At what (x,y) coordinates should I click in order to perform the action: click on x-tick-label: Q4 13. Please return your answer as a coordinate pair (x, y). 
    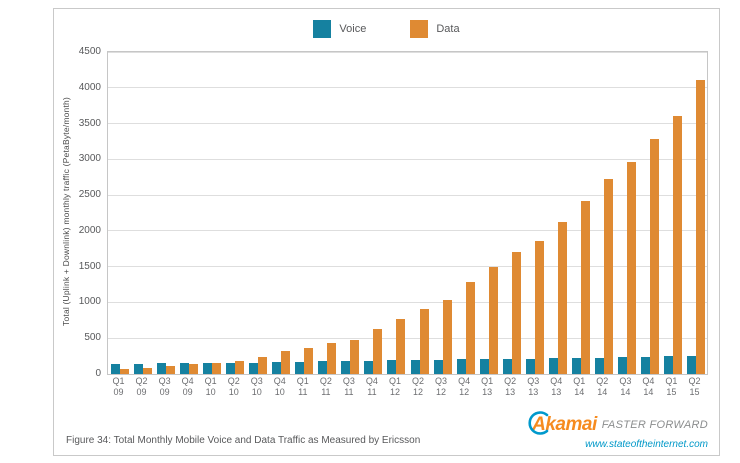
    Looking at the image, I should click on (556, 386).